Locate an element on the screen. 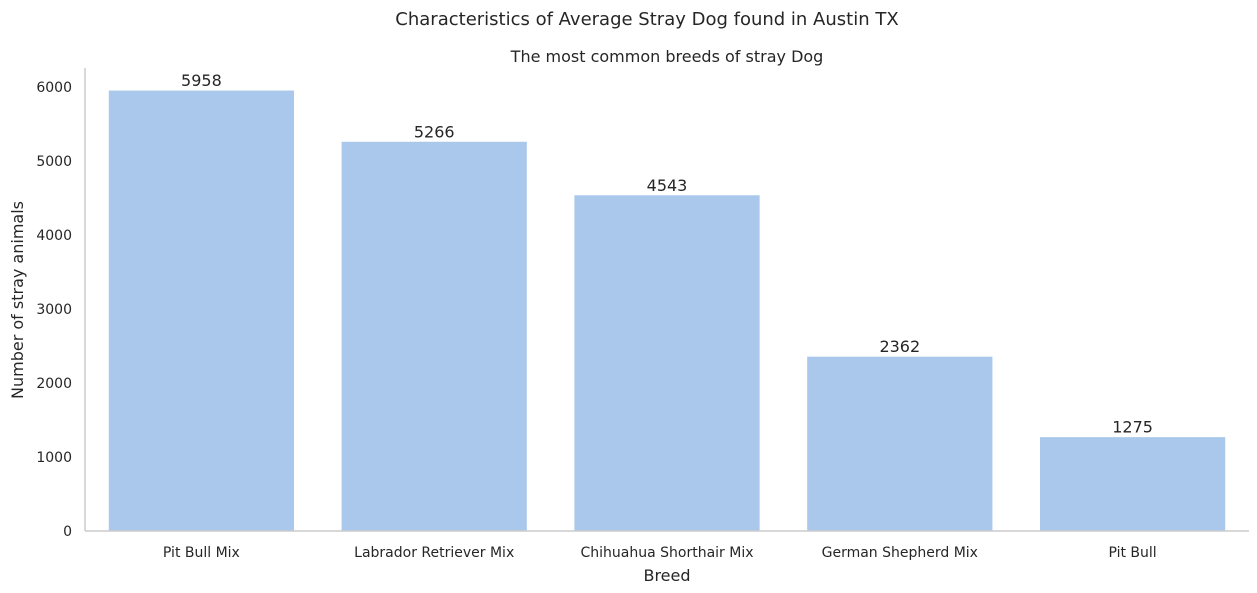  y-tick-label: 1000 is located at coordinates (54, 458).